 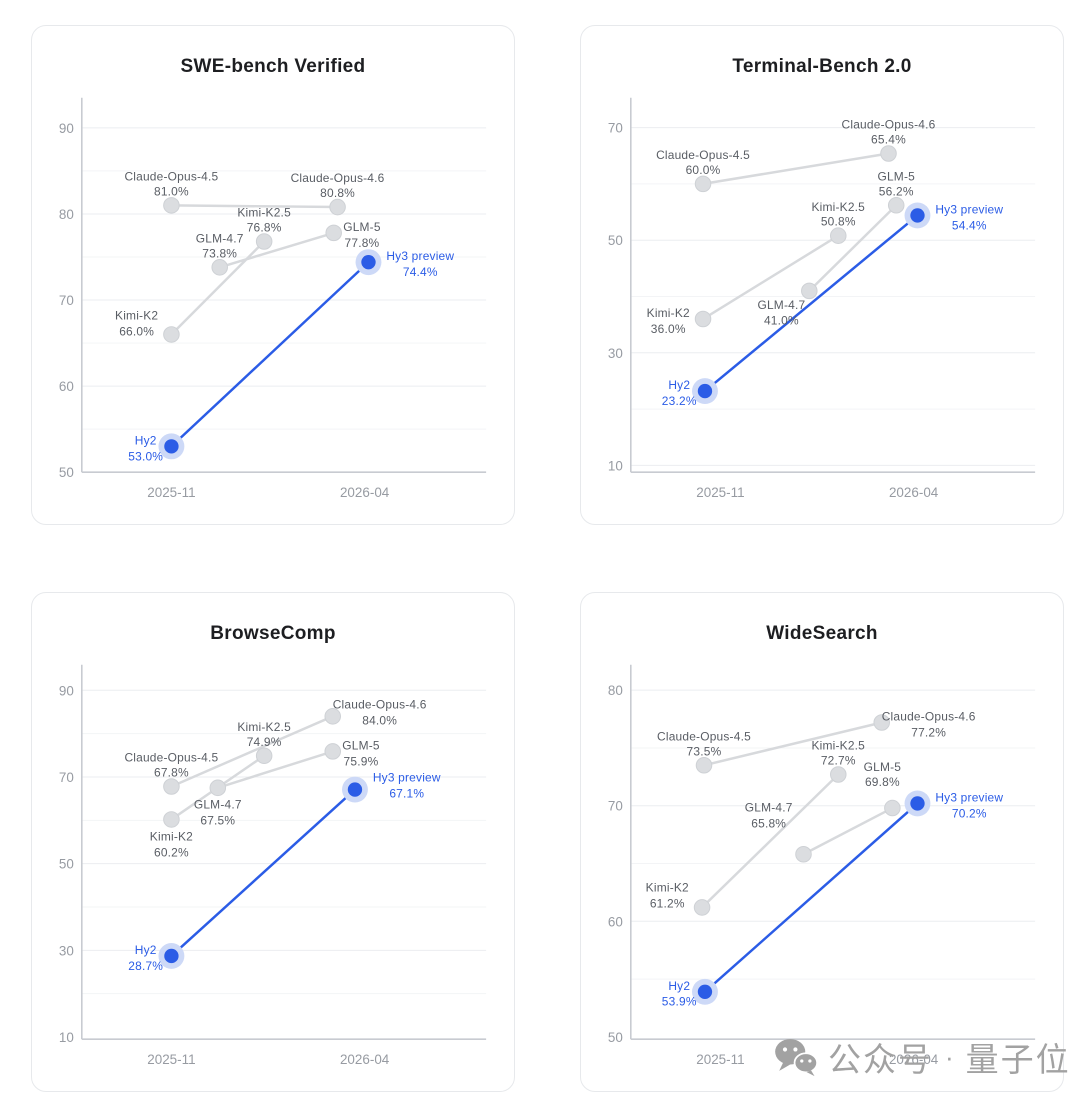 I want to click on watermark-account-name: 量子位, so click(x=1018, y=1059).